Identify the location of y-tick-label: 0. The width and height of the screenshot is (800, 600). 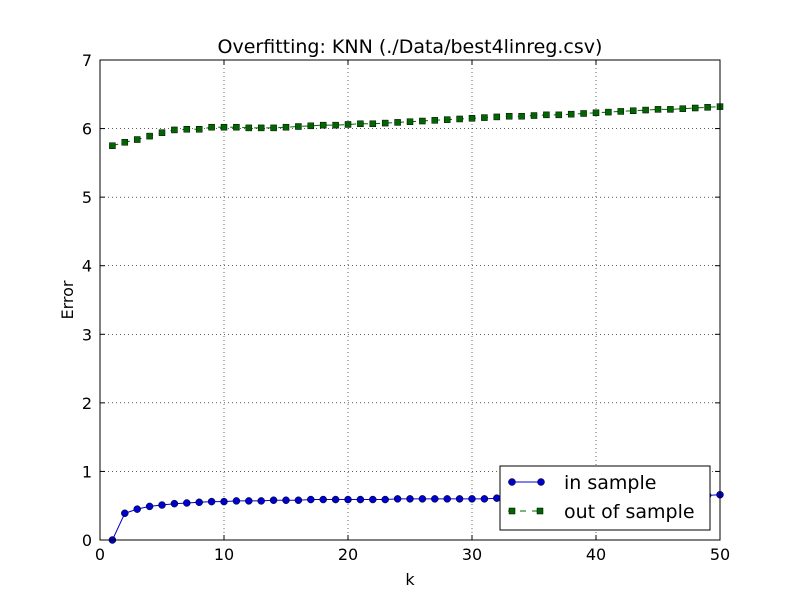
(87, 540).